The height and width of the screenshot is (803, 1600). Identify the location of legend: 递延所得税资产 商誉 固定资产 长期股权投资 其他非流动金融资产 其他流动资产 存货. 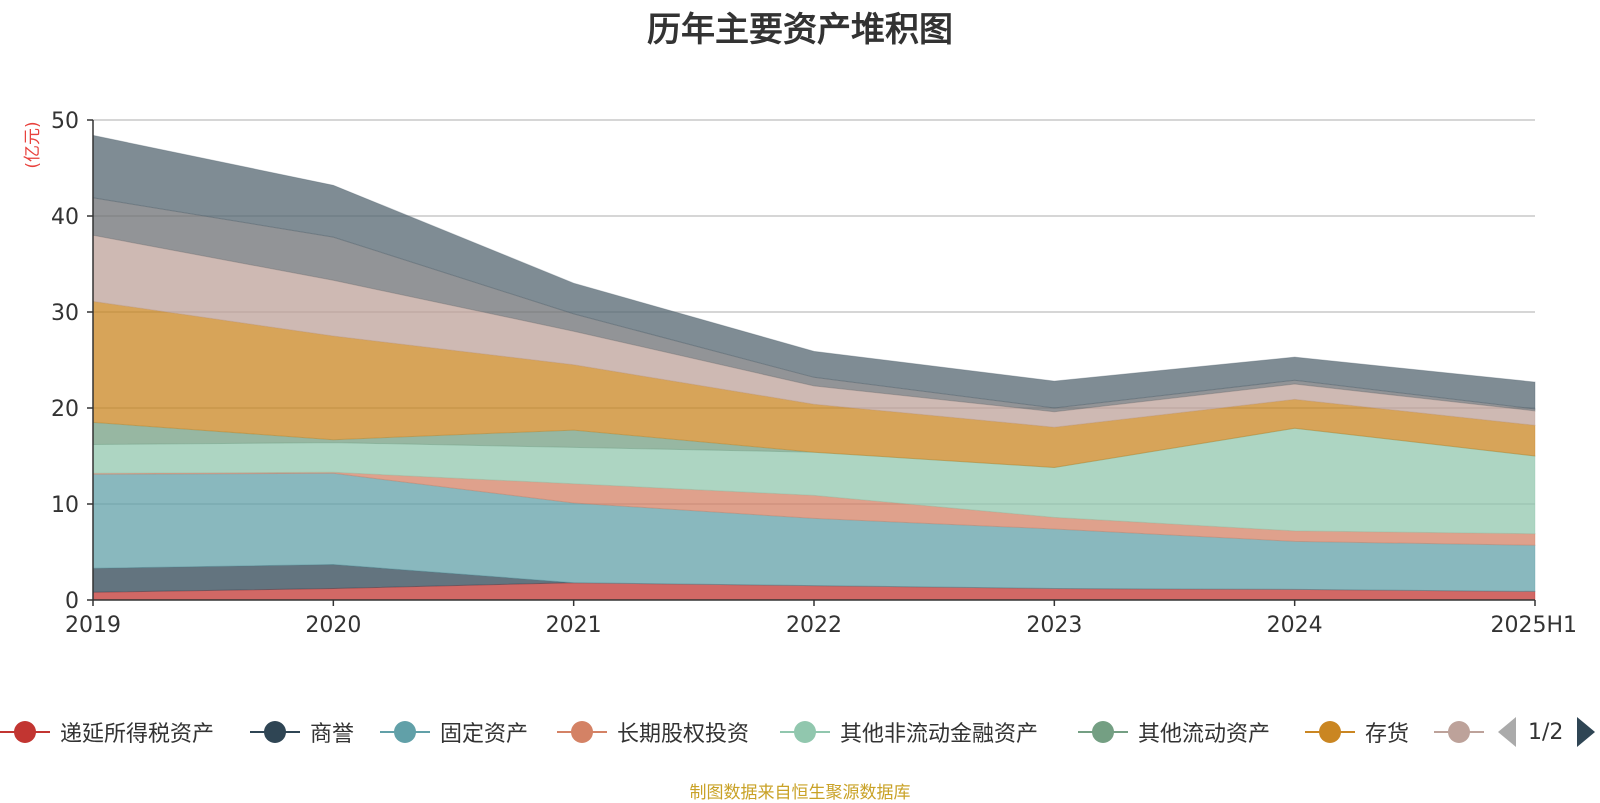
(800, 732).